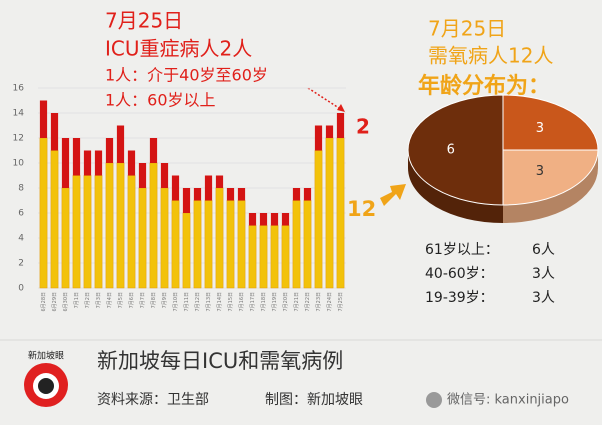 The height and width of the screenshot is (425, 602). What do you see at coordinates (508, 400) in the screenshot?
I see `footer-wechat: 微信号: kanxinjiapo` at bounding box center [508, 400].